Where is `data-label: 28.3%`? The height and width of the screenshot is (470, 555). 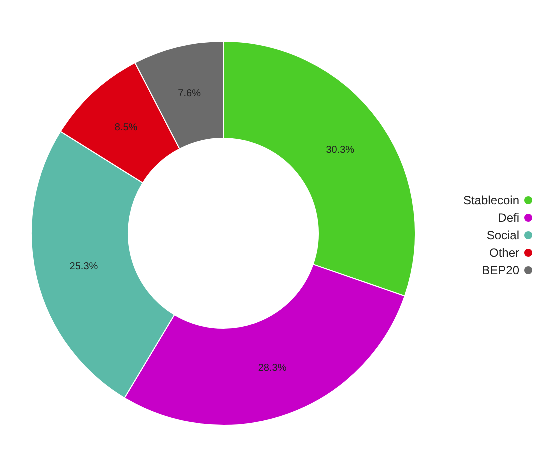
data-label: 28.3% is located at coordinates (272, 368).